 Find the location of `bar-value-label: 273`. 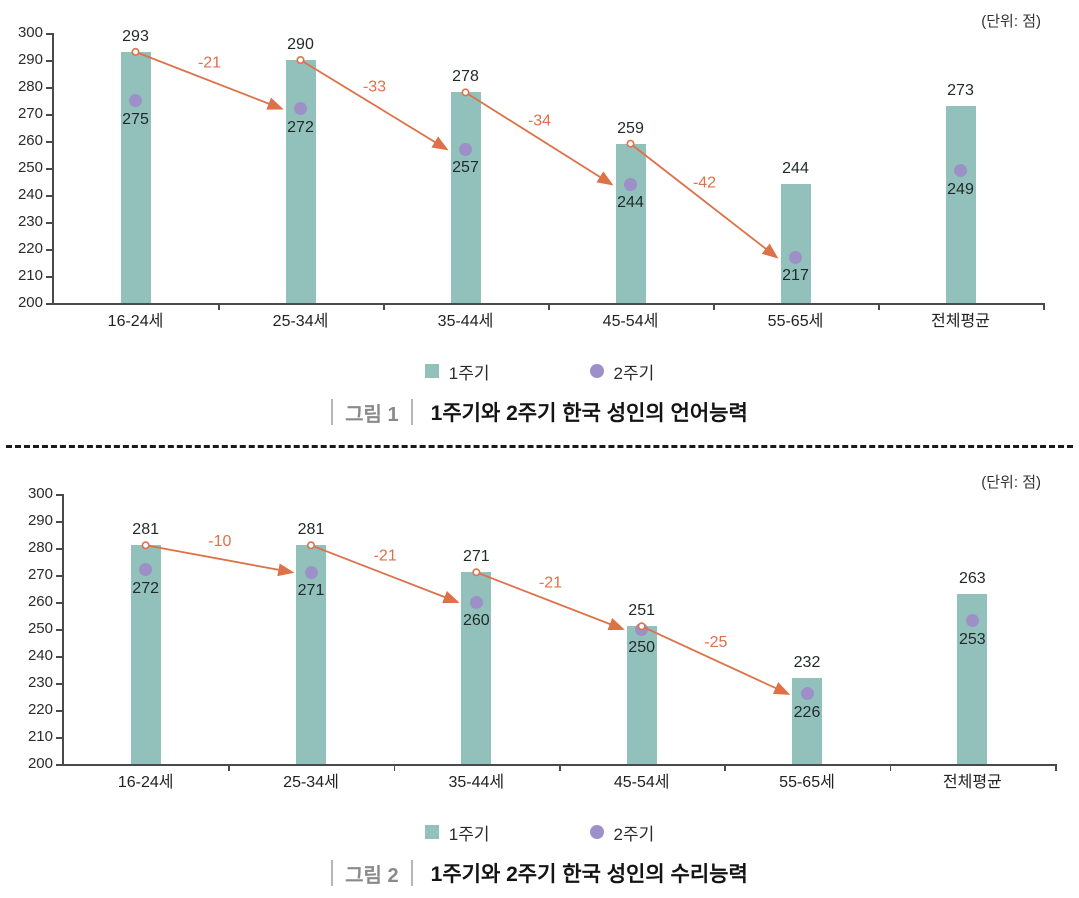

bar-value-label: 273 is located at coordinates (960, 90).